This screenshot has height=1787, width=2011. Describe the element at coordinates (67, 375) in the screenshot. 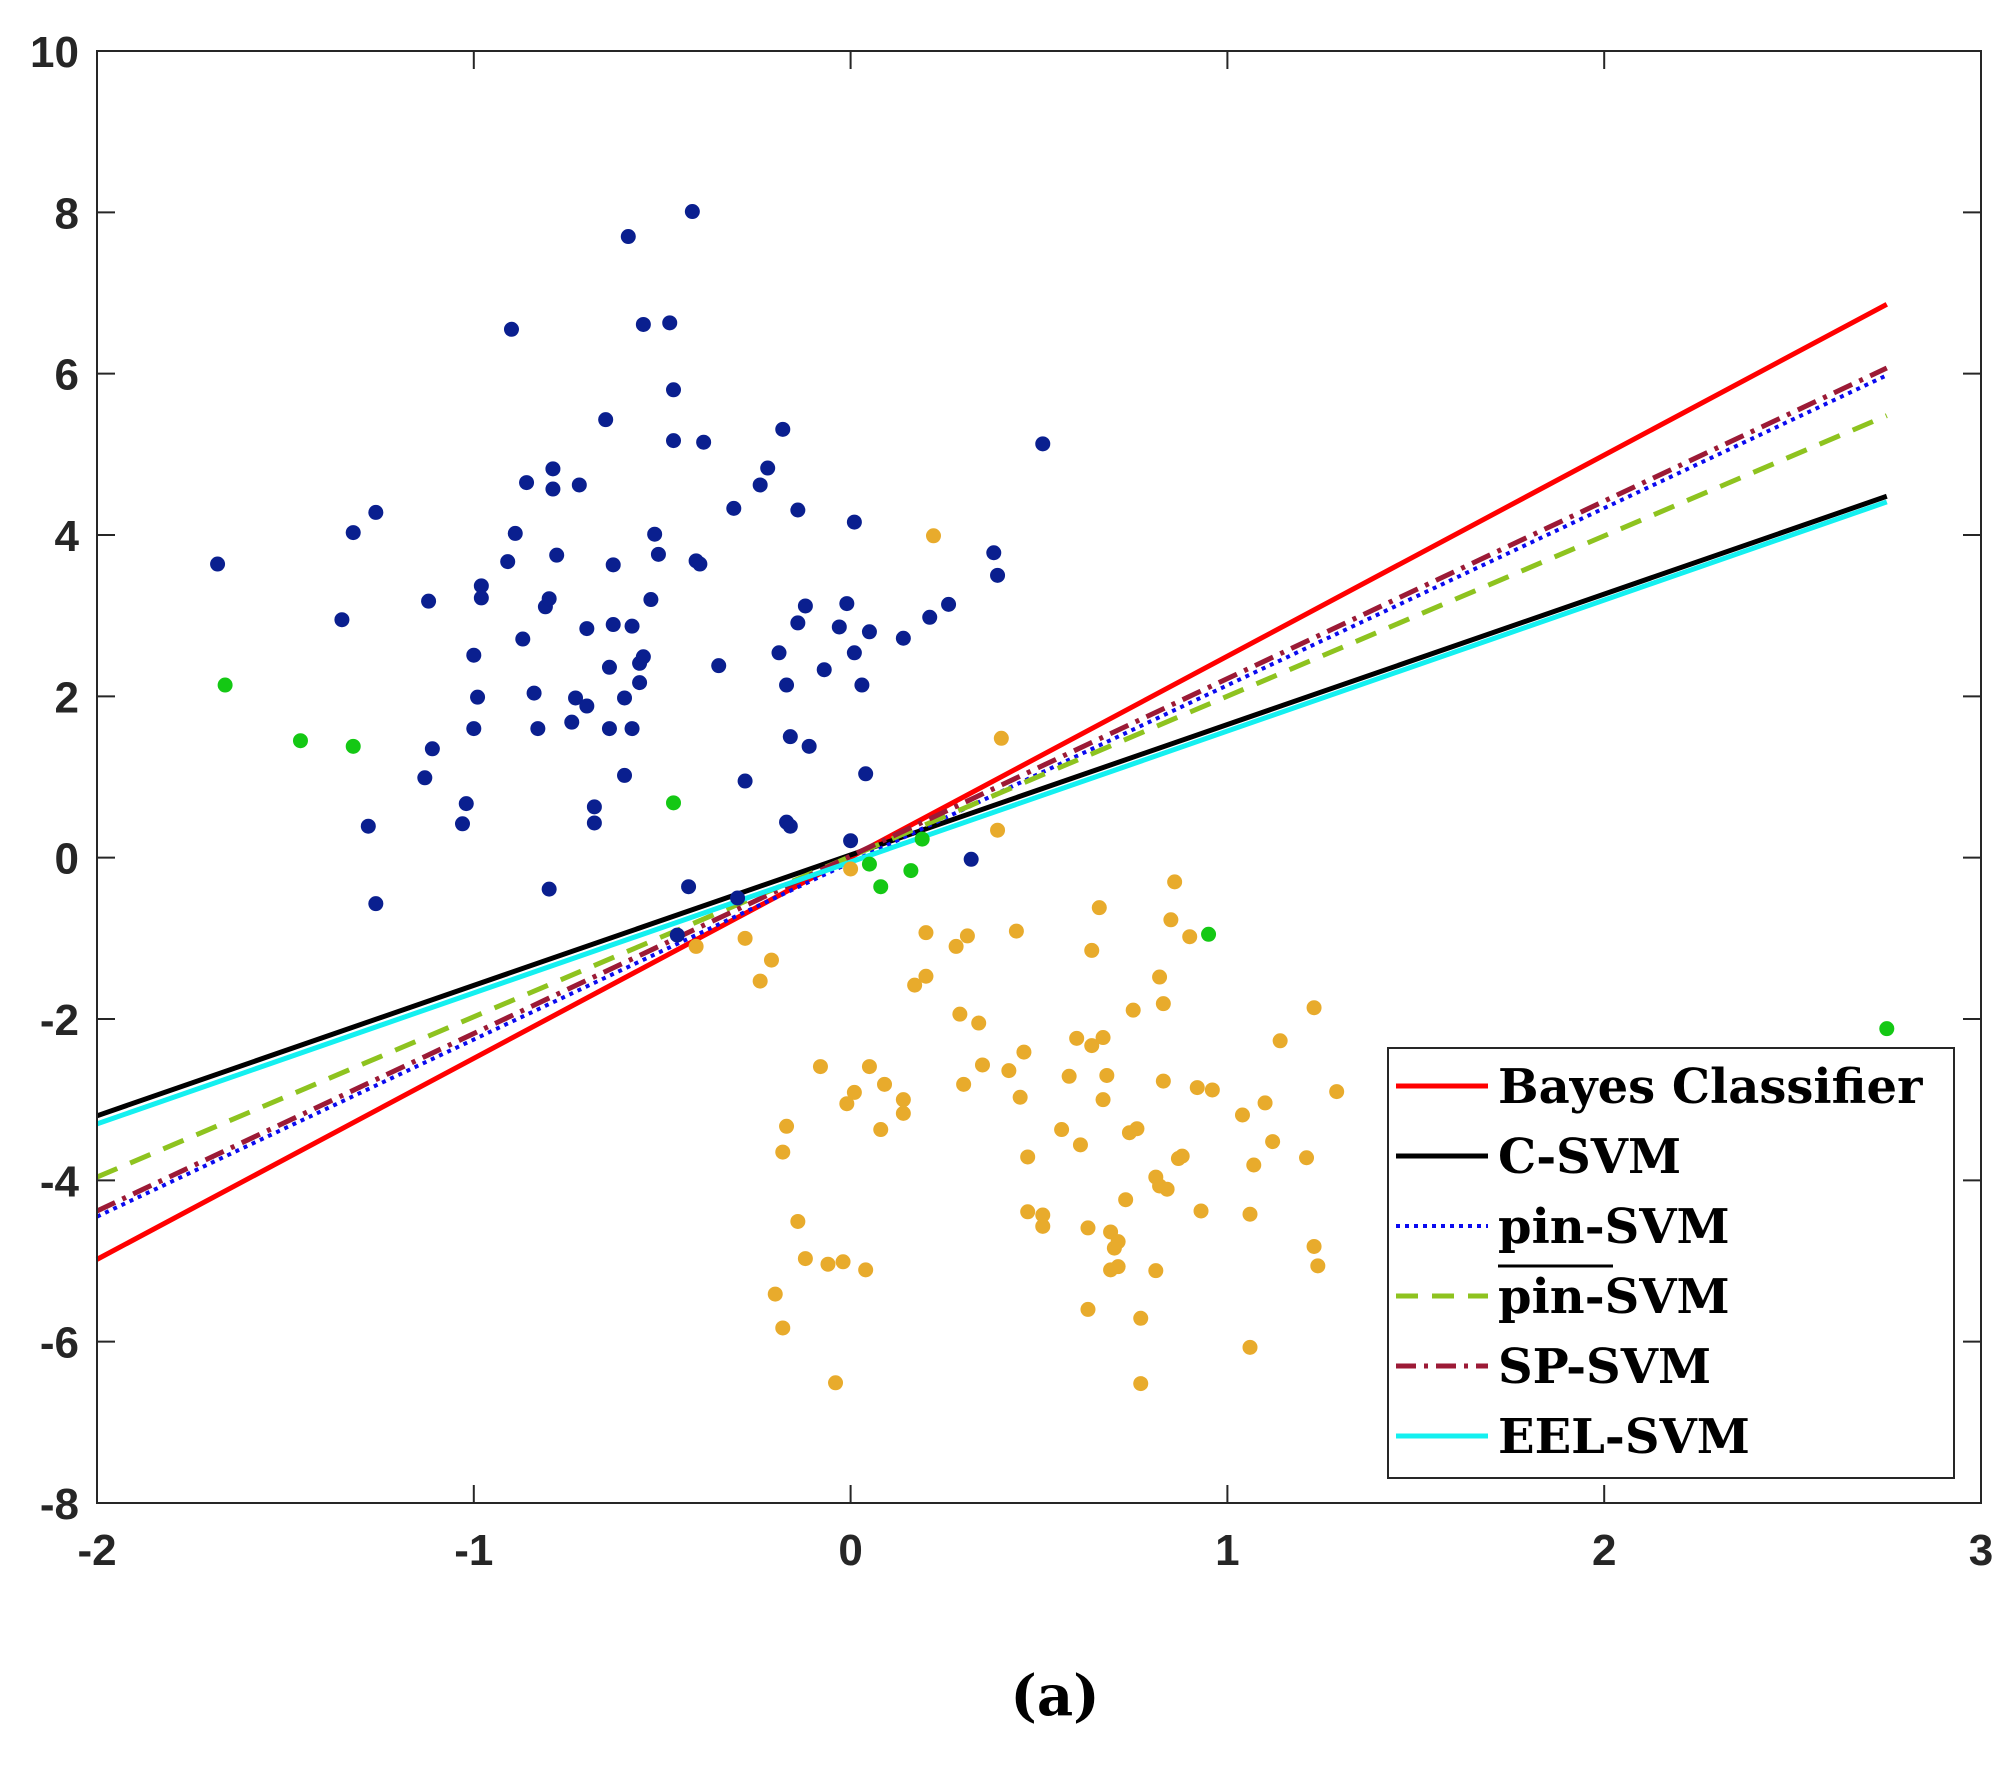

I see `y-tick-label: 6` at that location.